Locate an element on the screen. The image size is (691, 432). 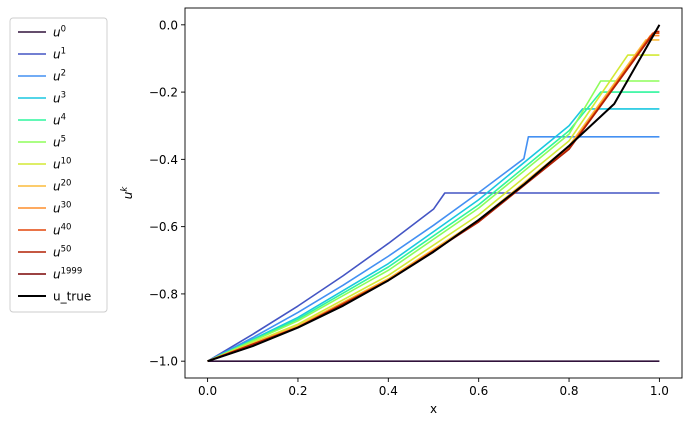
legend-item: u_true is located at coordinates (54, 297).